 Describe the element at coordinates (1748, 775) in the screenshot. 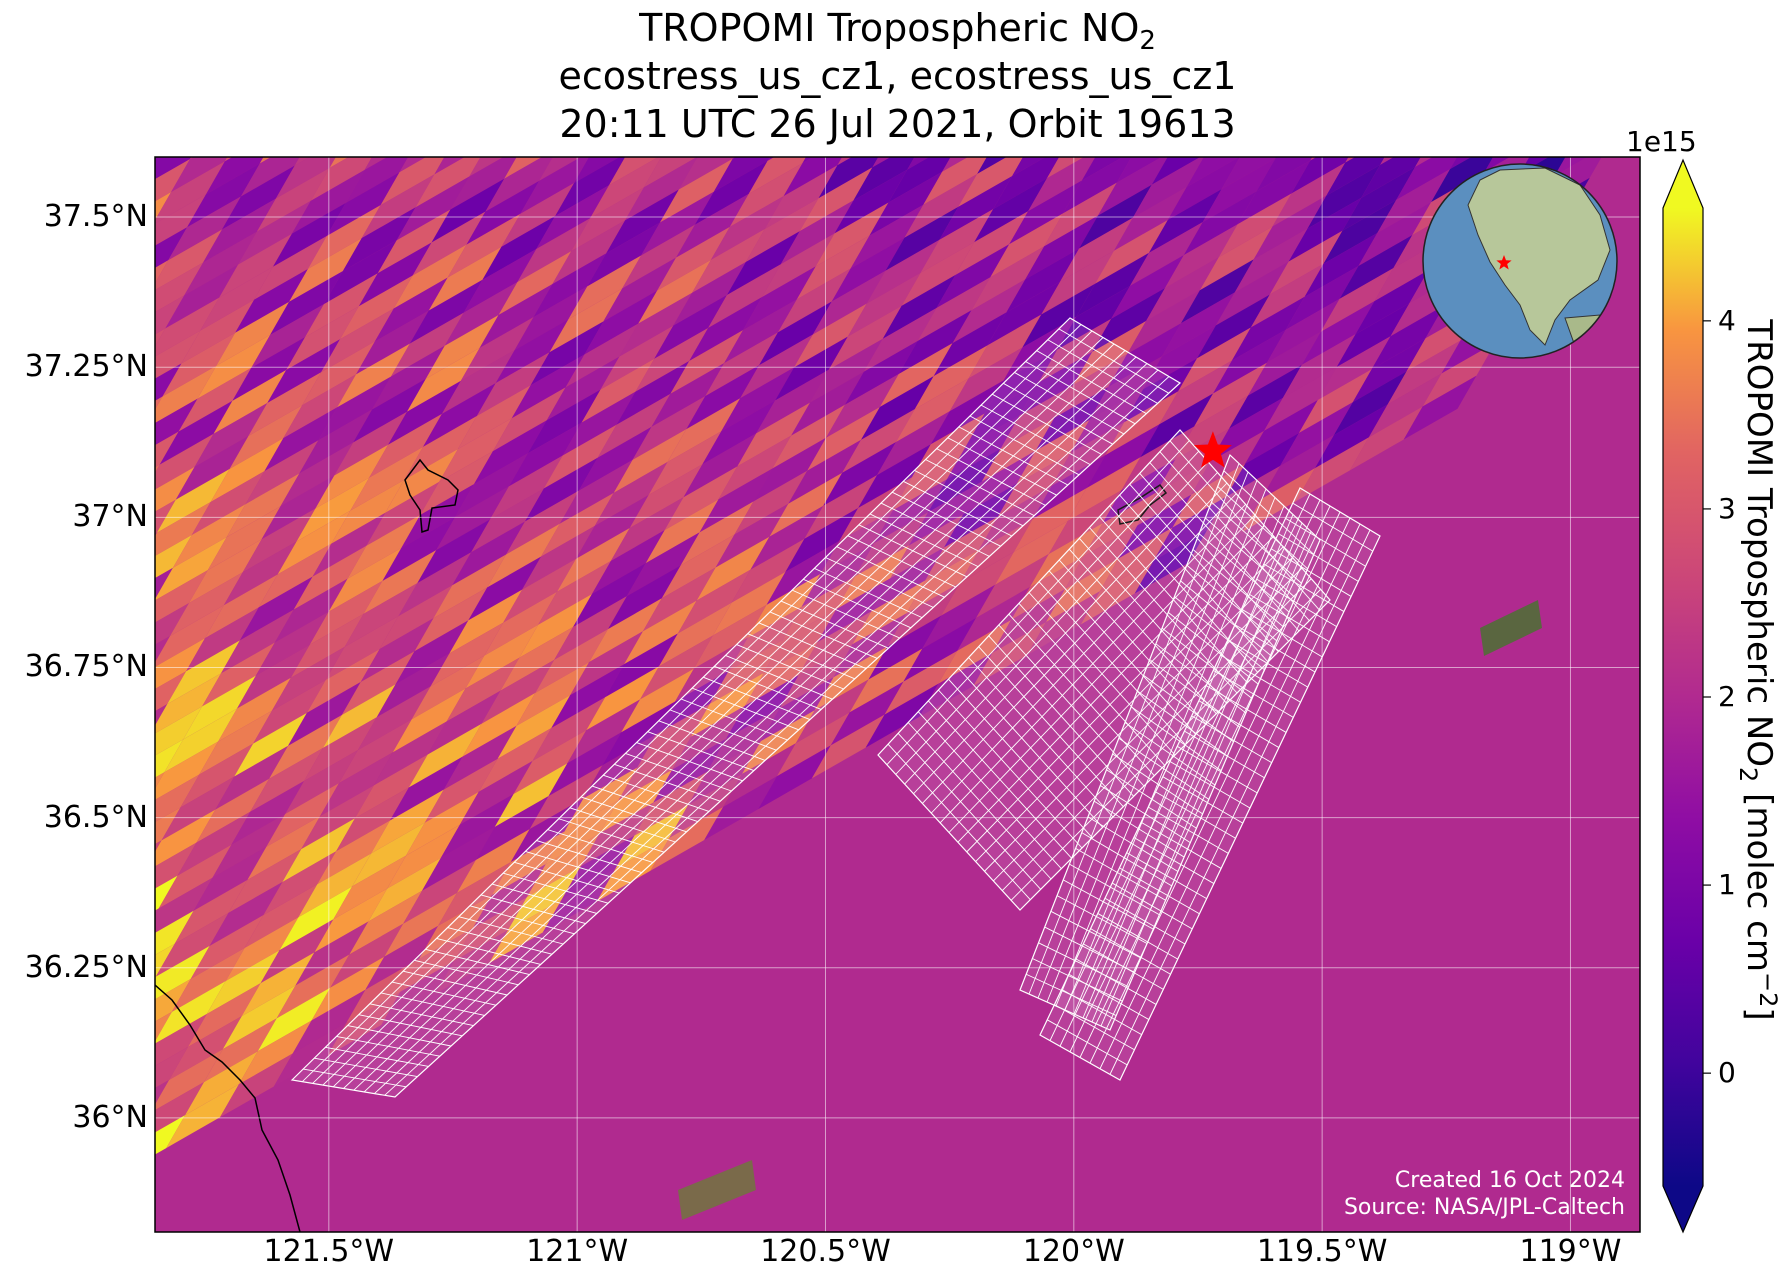

I see `colorbar-label-subscript: 2` at that location.